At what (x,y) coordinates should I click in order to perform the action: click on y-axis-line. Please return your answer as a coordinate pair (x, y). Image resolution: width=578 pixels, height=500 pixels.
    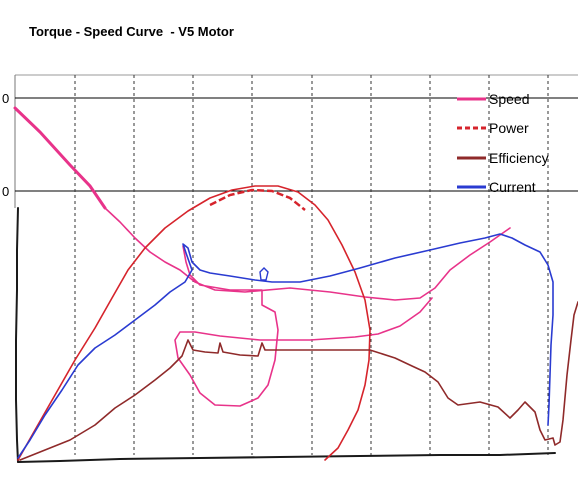
    Looking at the image, I should click on (17, 335).